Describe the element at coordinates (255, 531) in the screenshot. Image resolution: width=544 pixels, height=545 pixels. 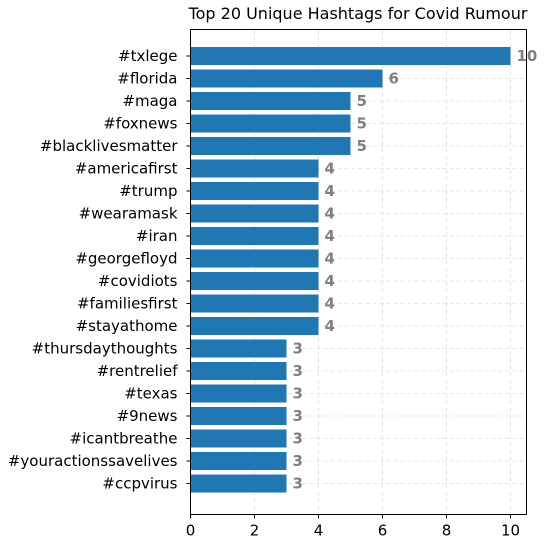
I see `x-tick-label: 2` at that location.